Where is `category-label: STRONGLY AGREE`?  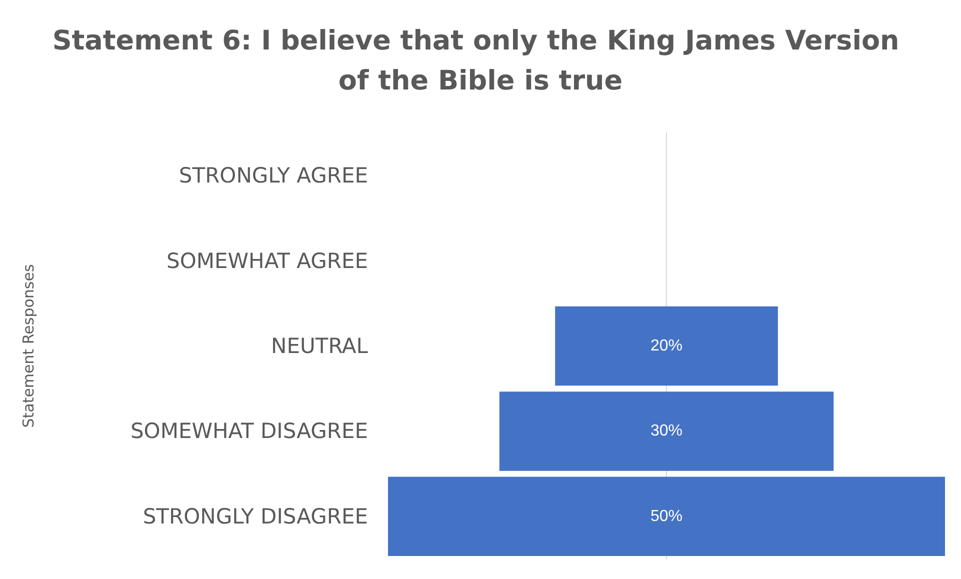 category-label: STRONGLY AGREE is located at coordinates (273, 176).